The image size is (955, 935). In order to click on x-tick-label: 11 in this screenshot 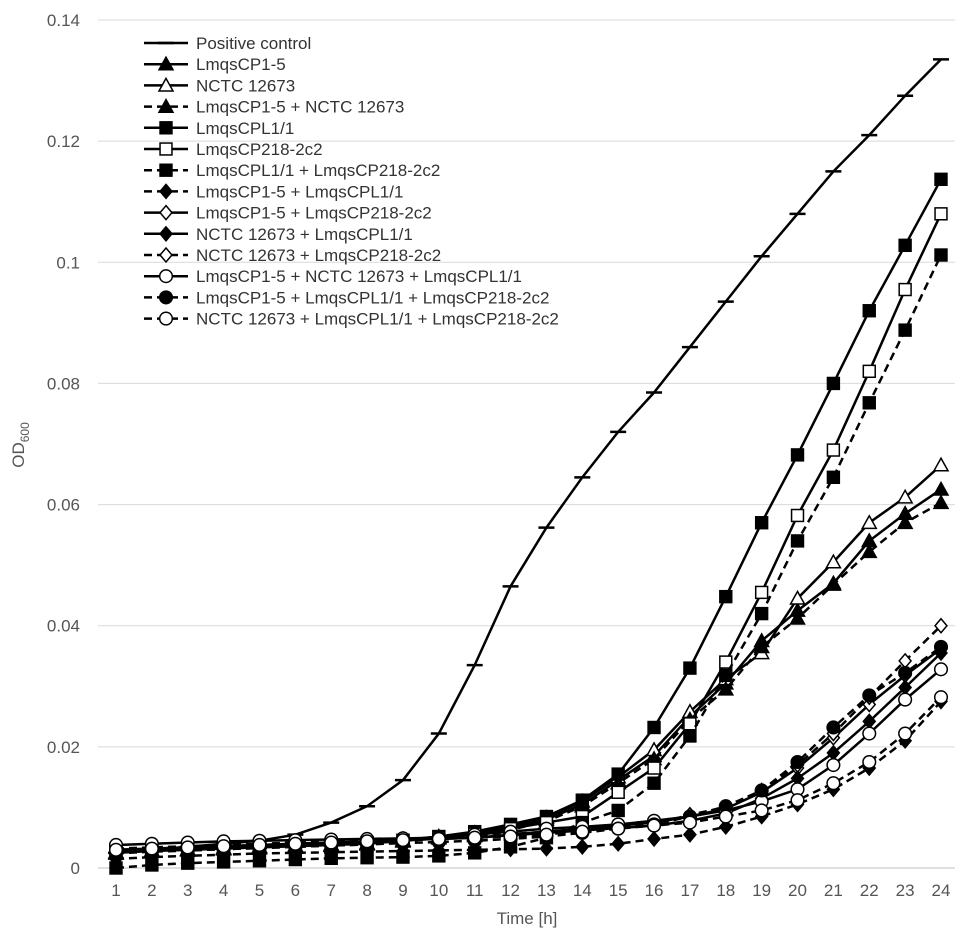, I will do `click(475, 890)`.